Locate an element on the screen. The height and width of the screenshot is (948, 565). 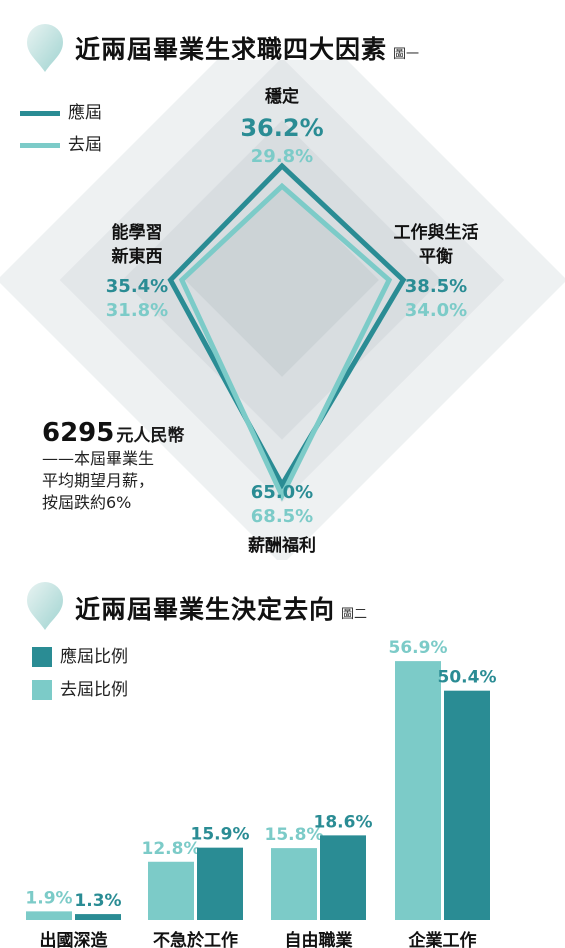
radar-value-now-1: 36.2% is located at coordinates (281, 128).